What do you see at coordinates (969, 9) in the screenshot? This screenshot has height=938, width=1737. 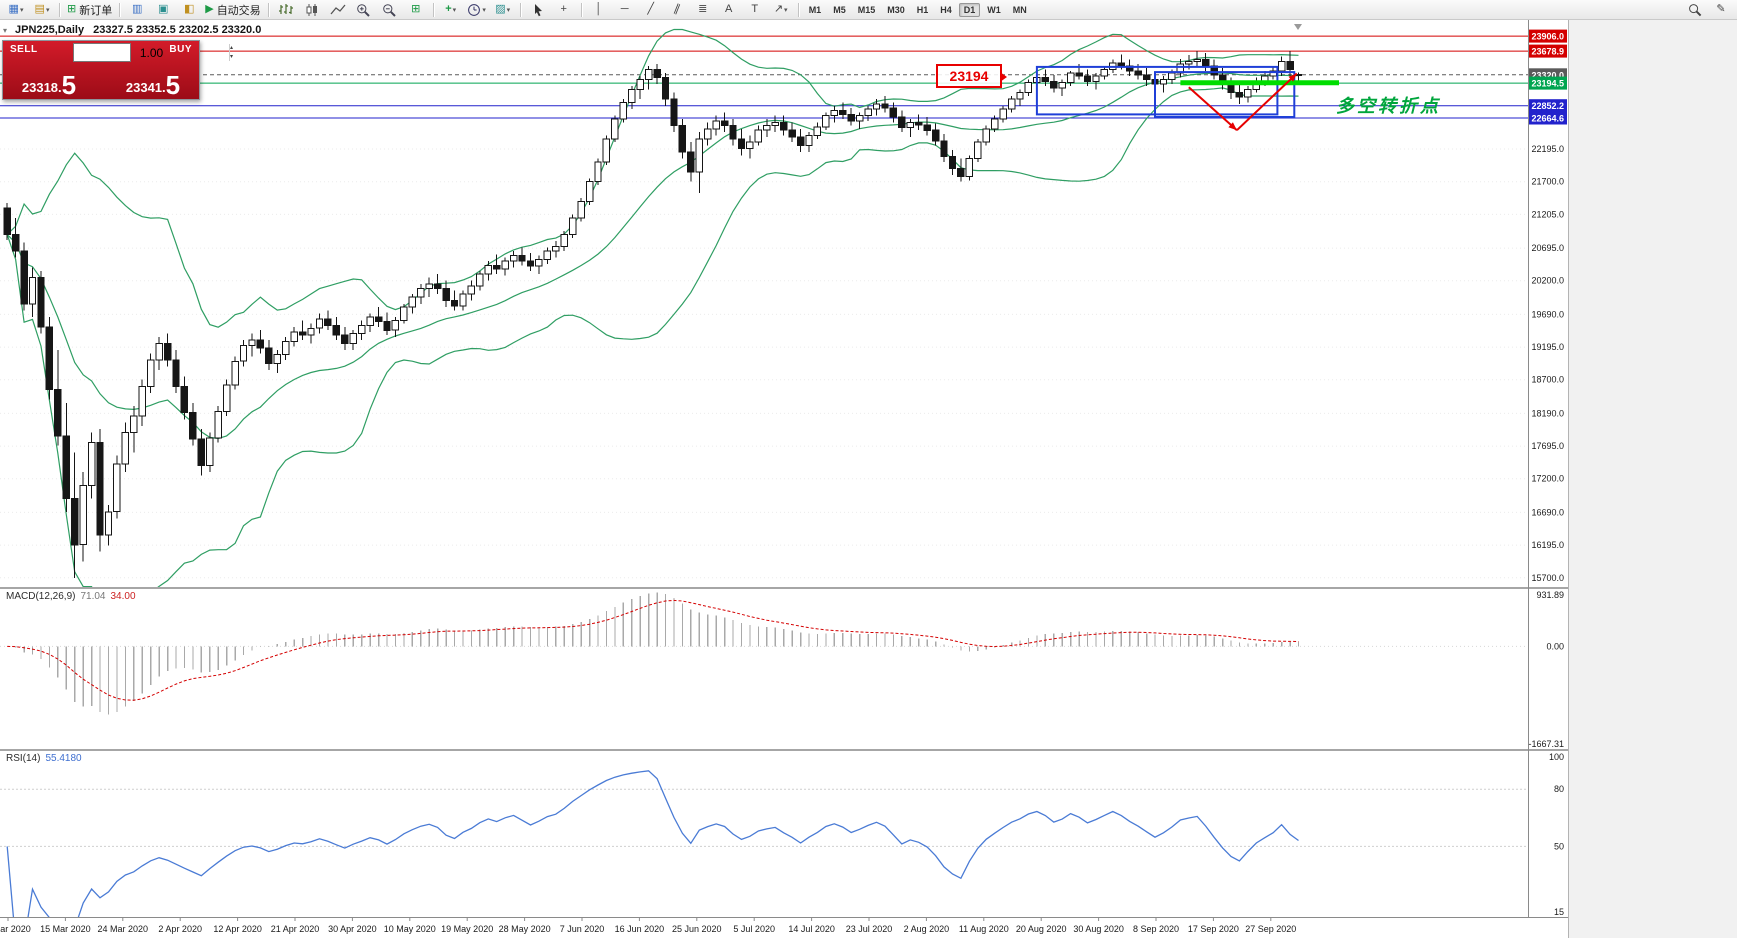 I see `timeframe-d1: D1` at bounding box center [969, 9].